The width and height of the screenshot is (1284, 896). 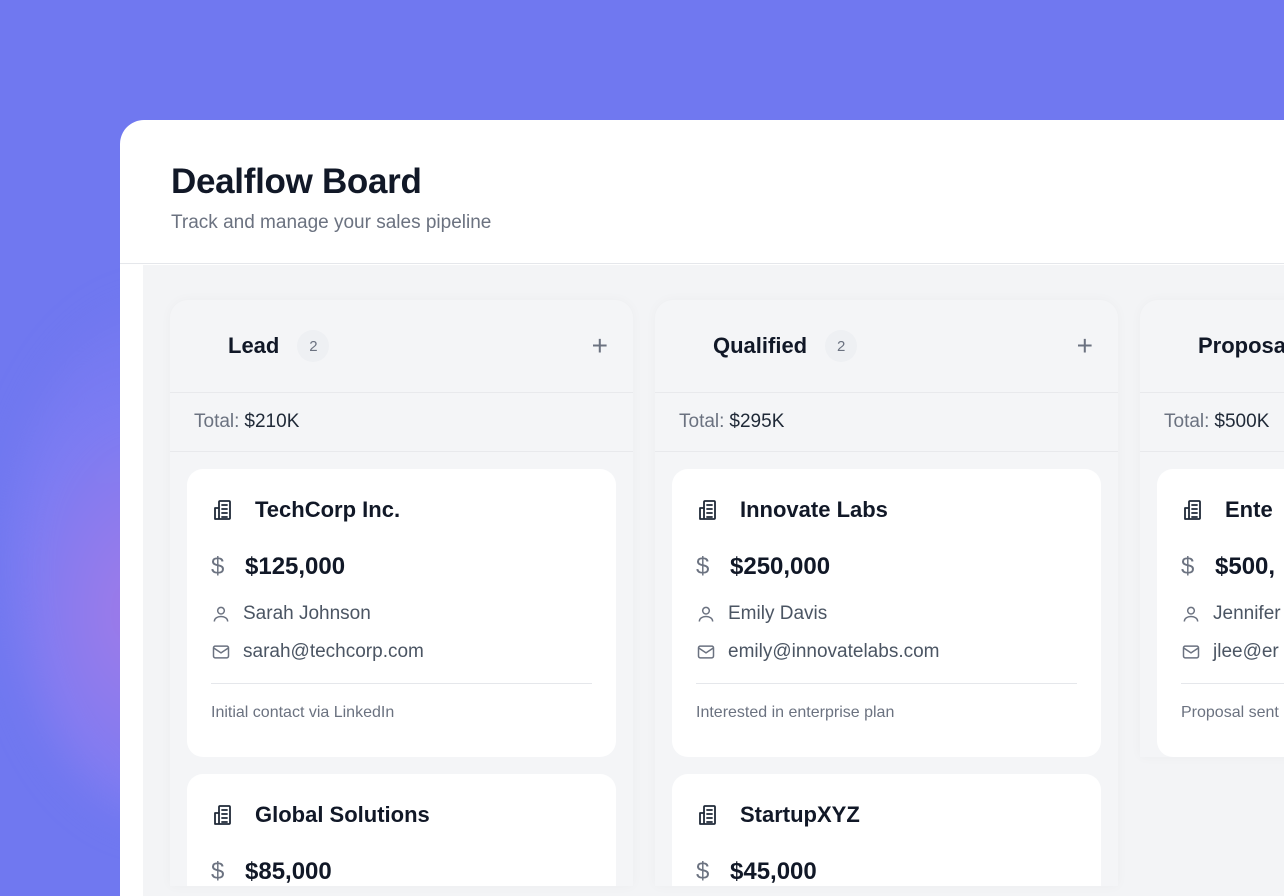 I want to click on column-header: Qualified 2 +, so click(x=886, y=346).